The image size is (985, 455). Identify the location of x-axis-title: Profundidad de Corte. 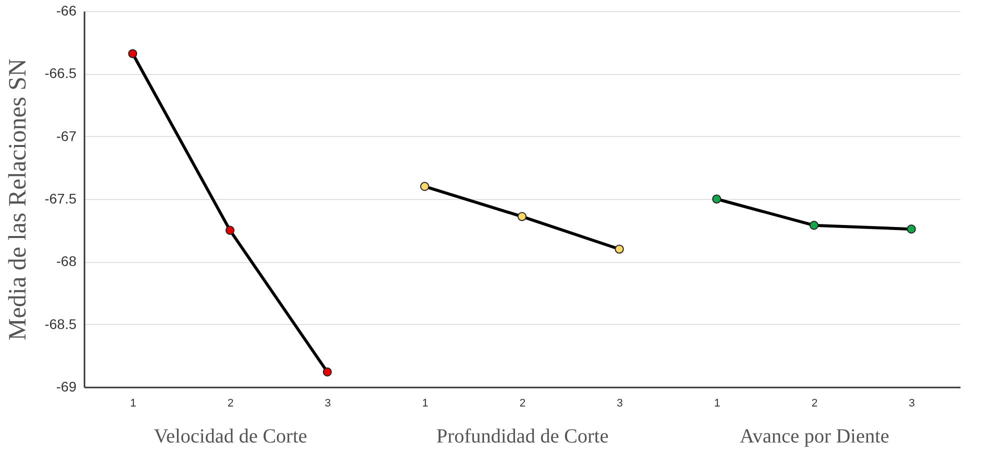
(522, 437).